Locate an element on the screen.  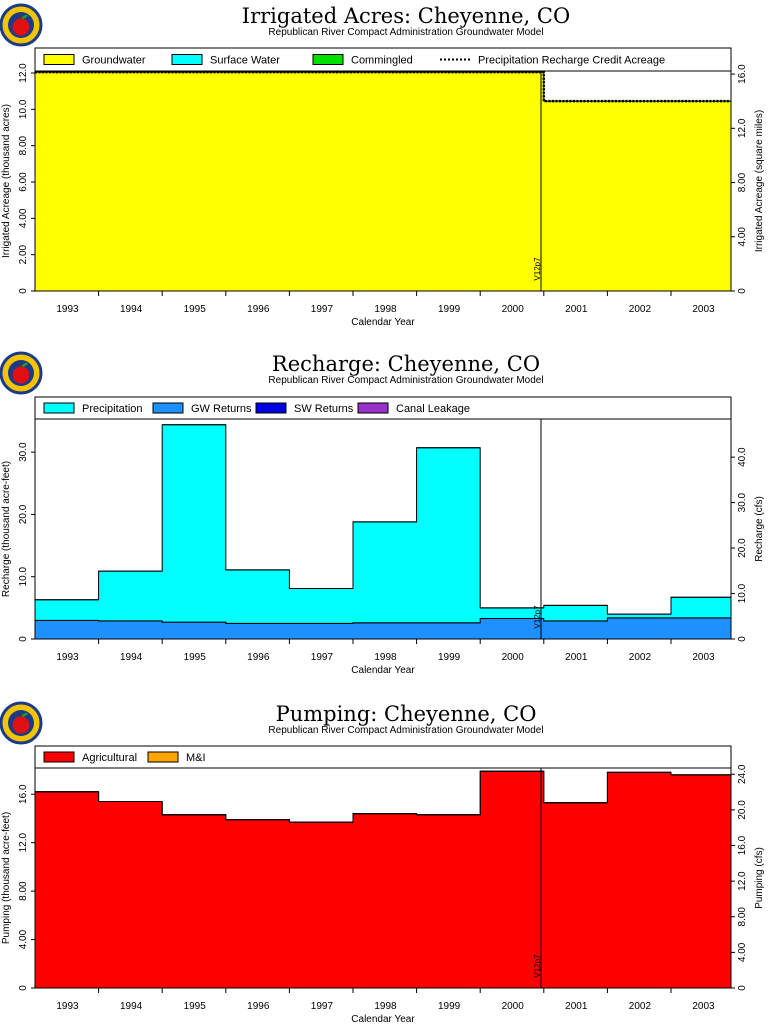
y-tick-label: 20.0 is located at coordinates (23, 514).